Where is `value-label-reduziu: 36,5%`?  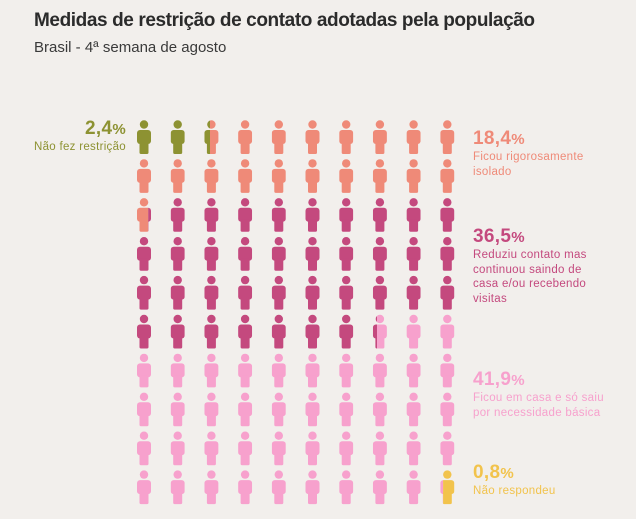 value-label-reduziu: 36,5% is located at coordinates (499, 236).